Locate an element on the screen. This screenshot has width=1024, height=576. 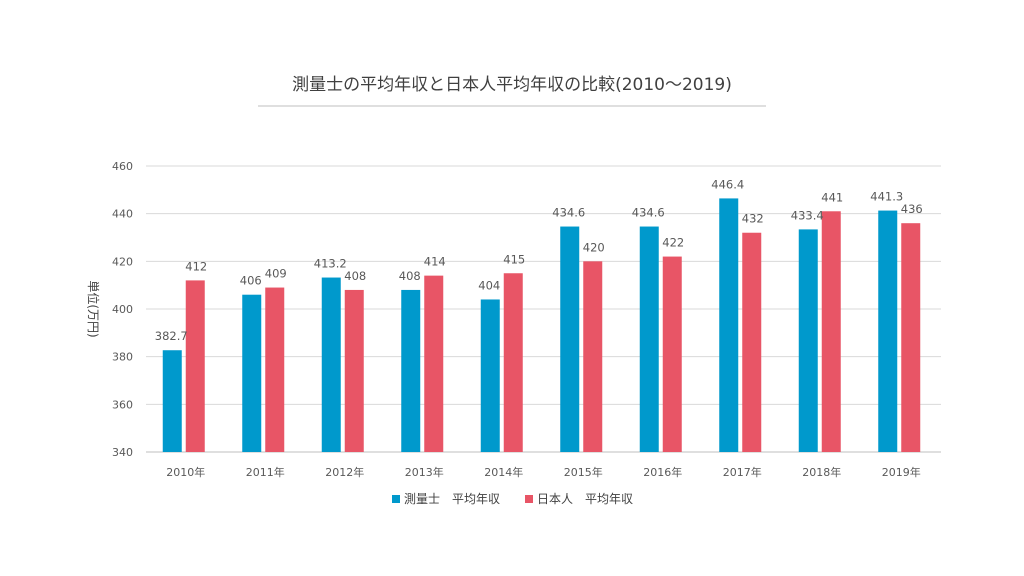
data-label: 406 is located at coordinates (251, 281).